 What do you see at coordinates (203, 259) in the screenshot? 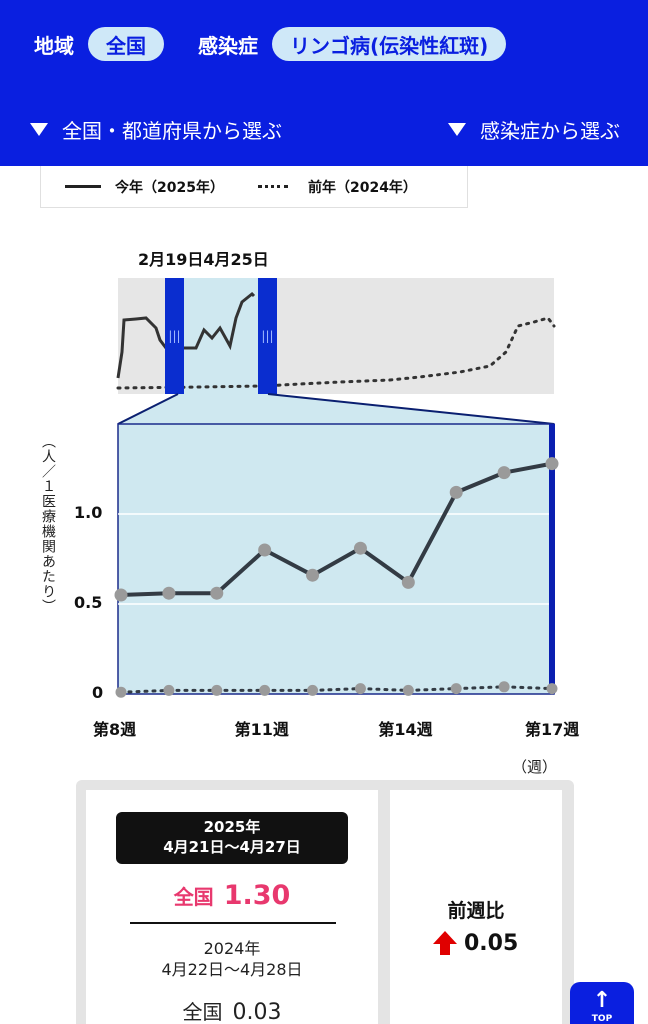
I see `range-label: 2月19日4月25日` at bounding box center [203, 259].